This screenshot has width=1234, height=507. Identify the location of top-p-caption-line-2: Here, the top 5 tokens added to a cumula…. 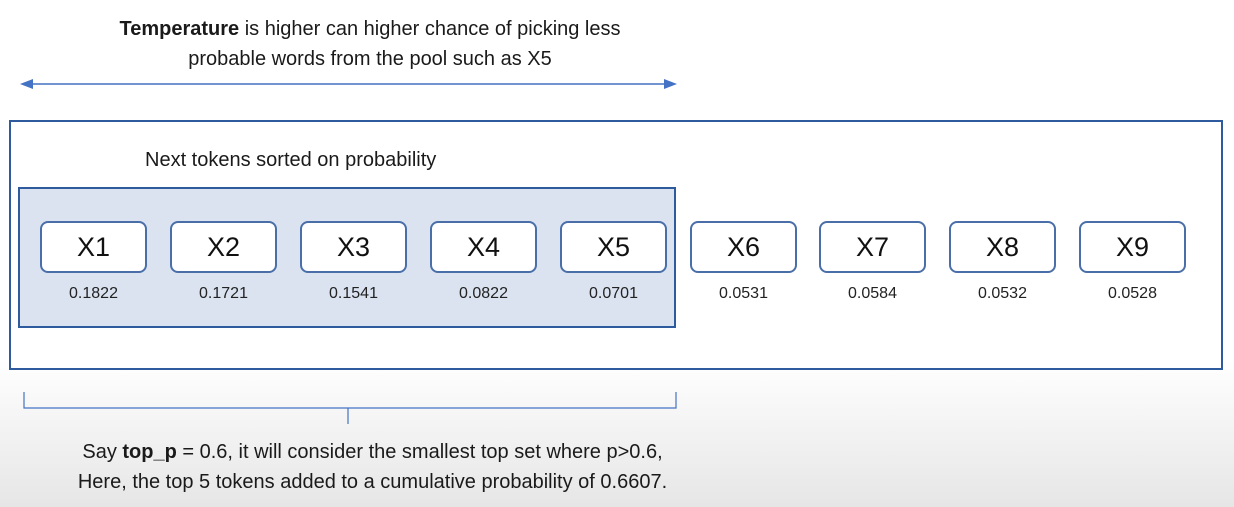
(372, 482).